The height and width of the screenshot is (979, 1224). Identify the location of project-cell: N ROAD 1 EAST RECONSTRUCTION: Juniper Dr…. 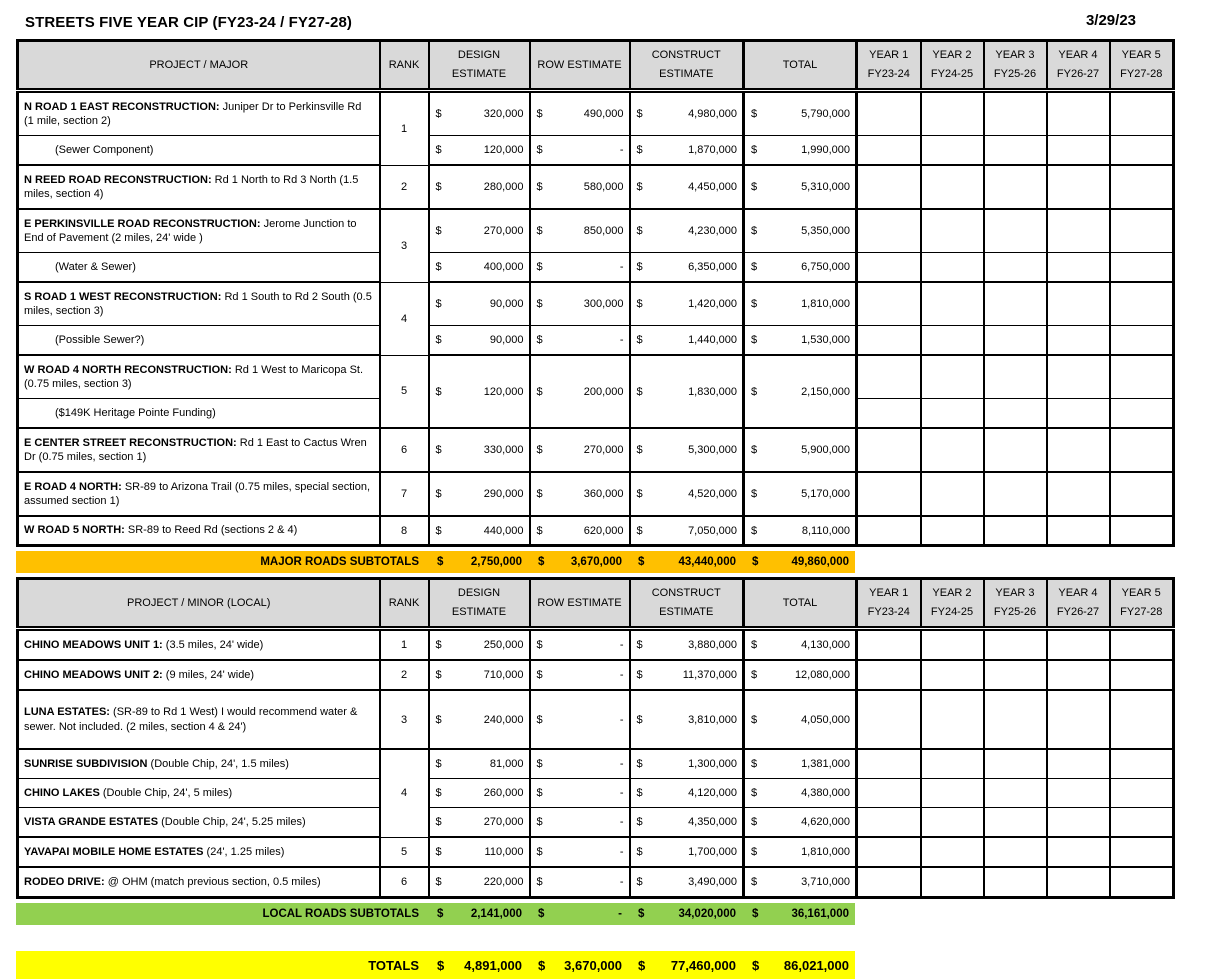
(198, 113).